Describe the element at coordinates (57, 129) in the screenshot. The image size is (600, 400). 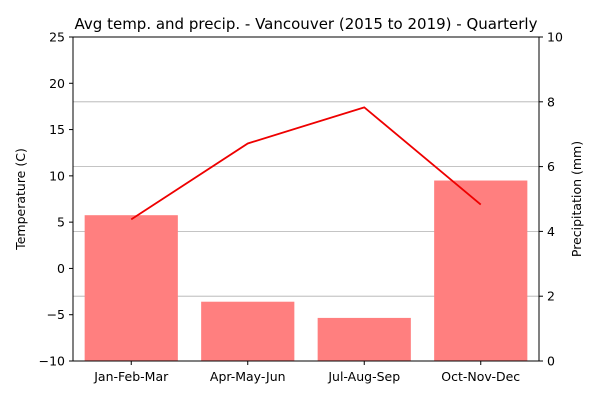
I see `left-tick-label: 15` at that location.